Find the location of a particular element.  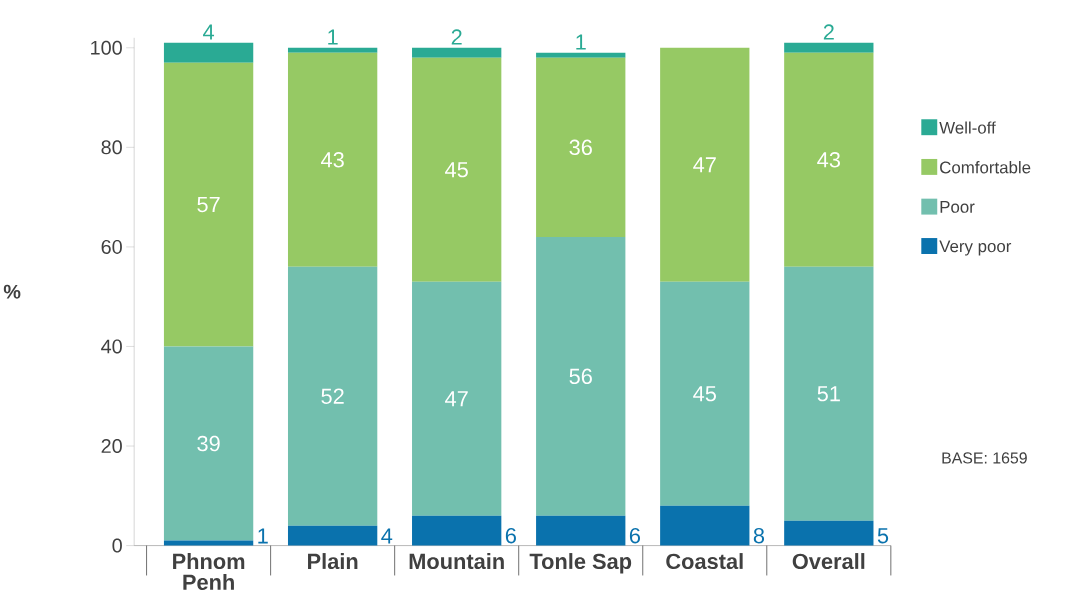

x-tick-label: Mountain is located at coordinates (456, 560).